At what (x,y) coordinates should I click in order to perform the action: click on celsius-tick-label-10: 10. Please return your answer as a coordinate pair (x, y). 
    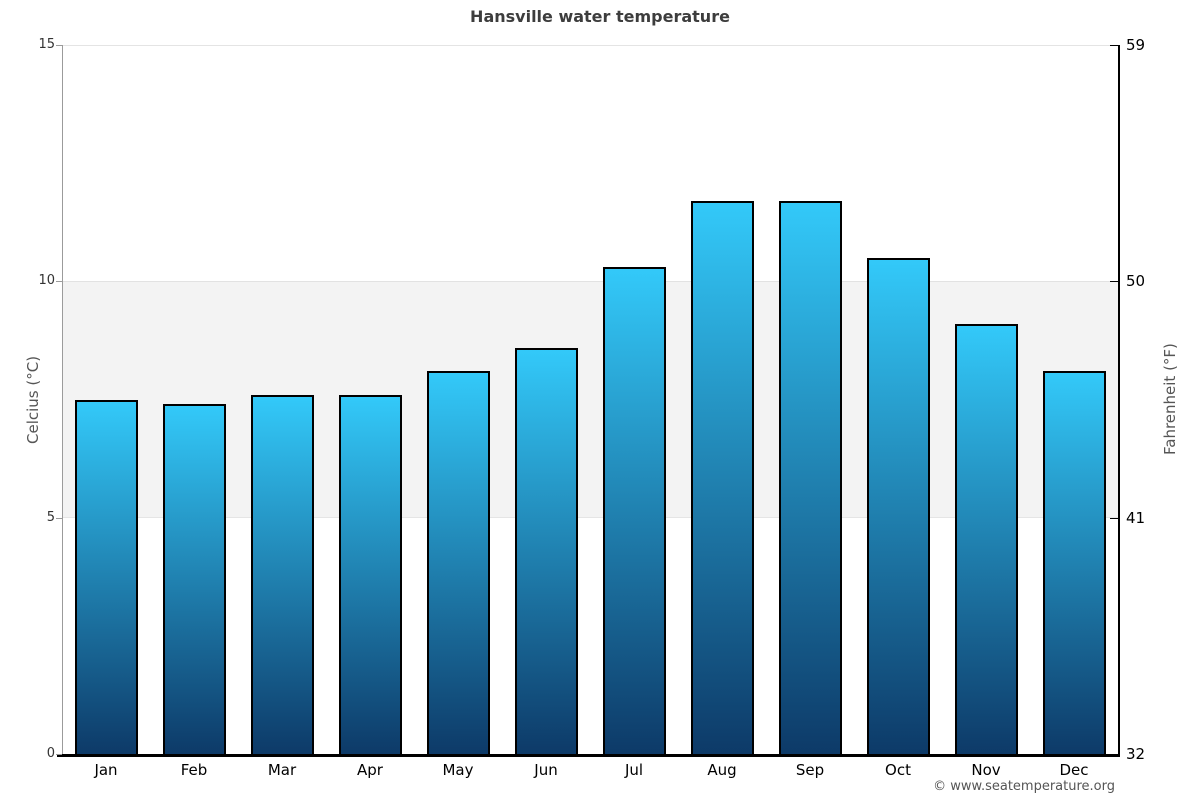
    Looking at the image, I should click on (46, 281).